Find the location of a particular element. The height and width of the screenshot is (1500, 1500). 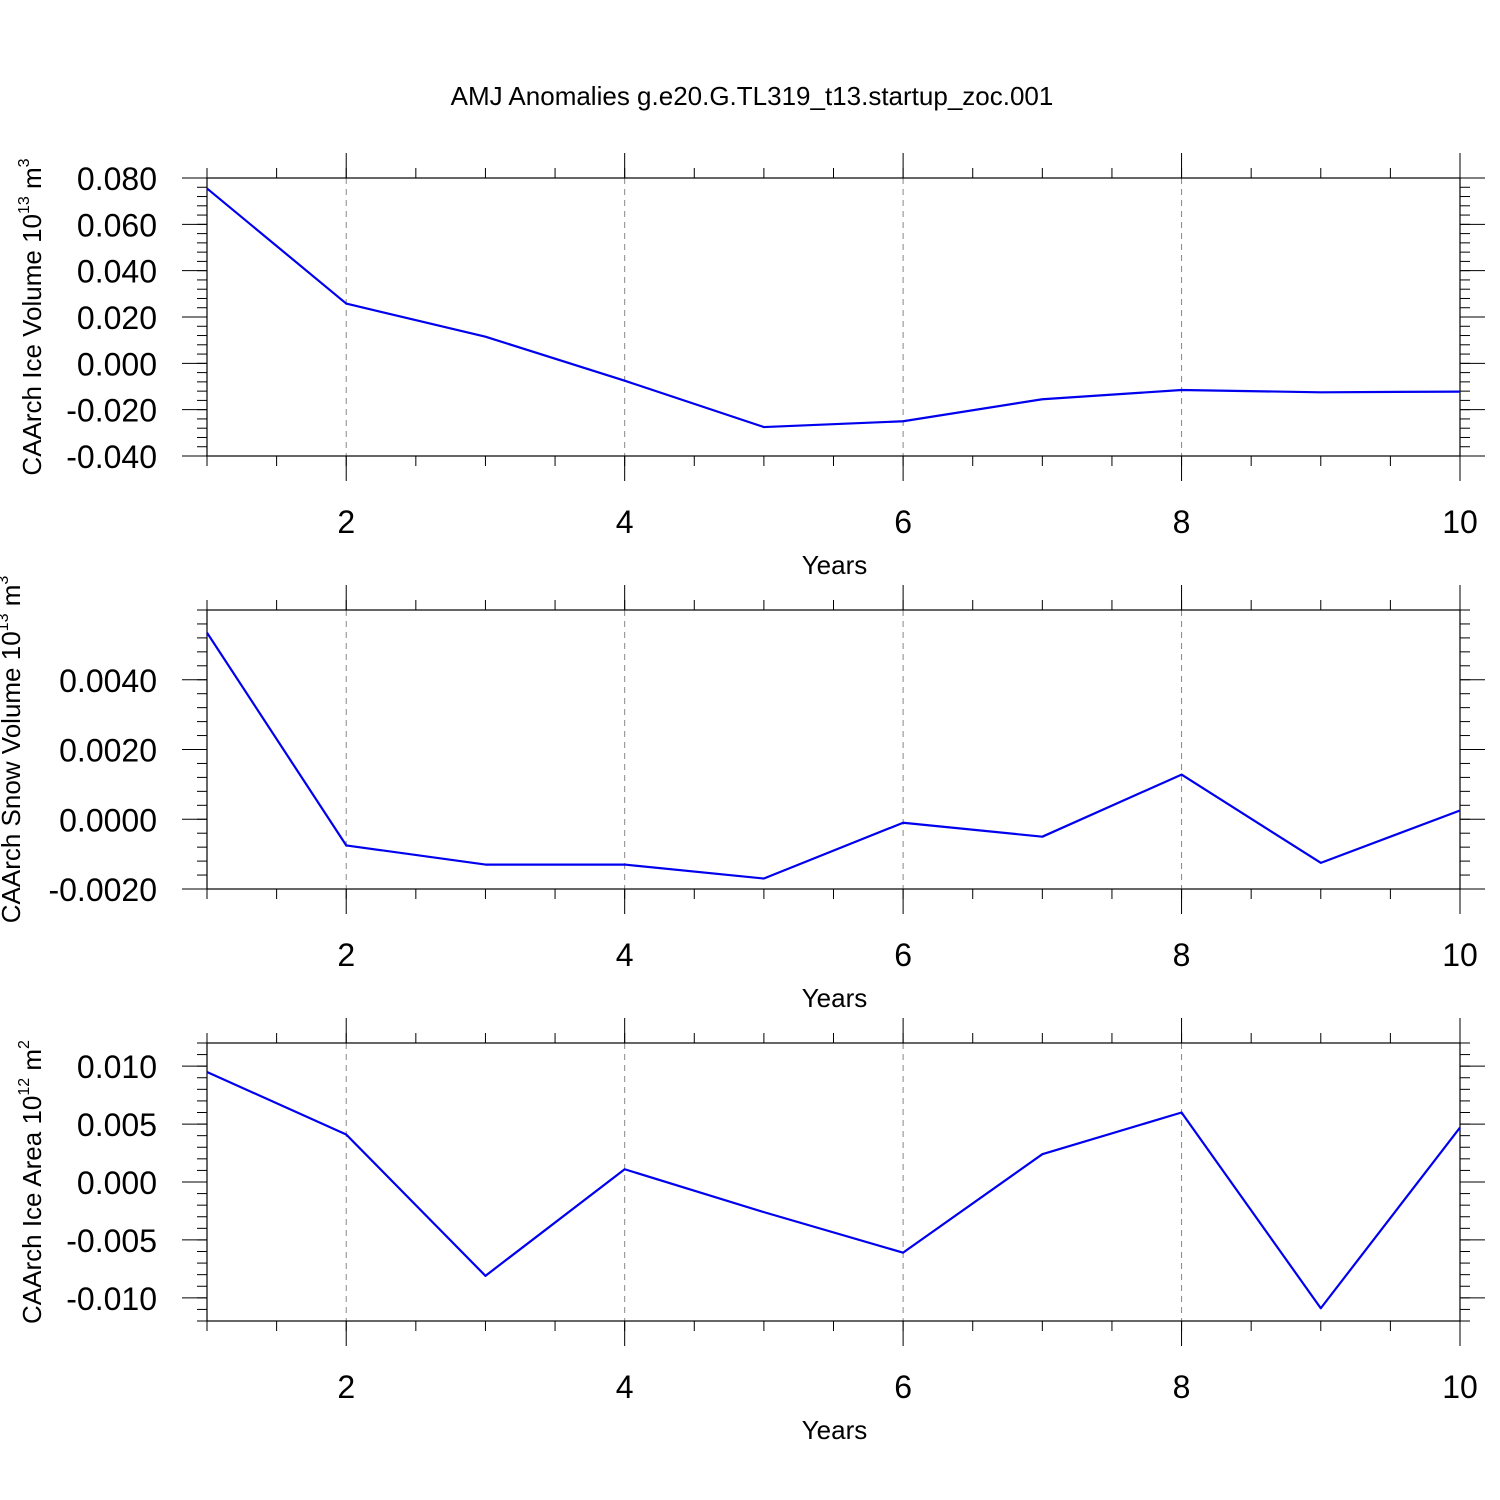

y-tick-label: 0.010 is located at coordinates (117, 1067).